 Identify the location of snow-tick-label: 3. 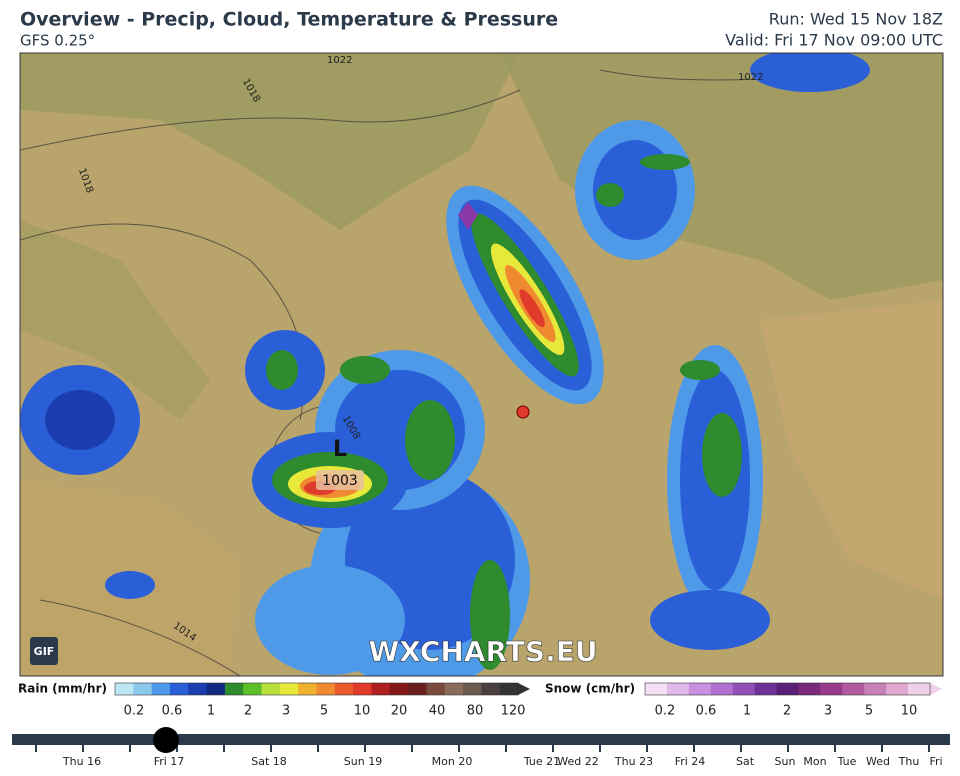
(828, 711).